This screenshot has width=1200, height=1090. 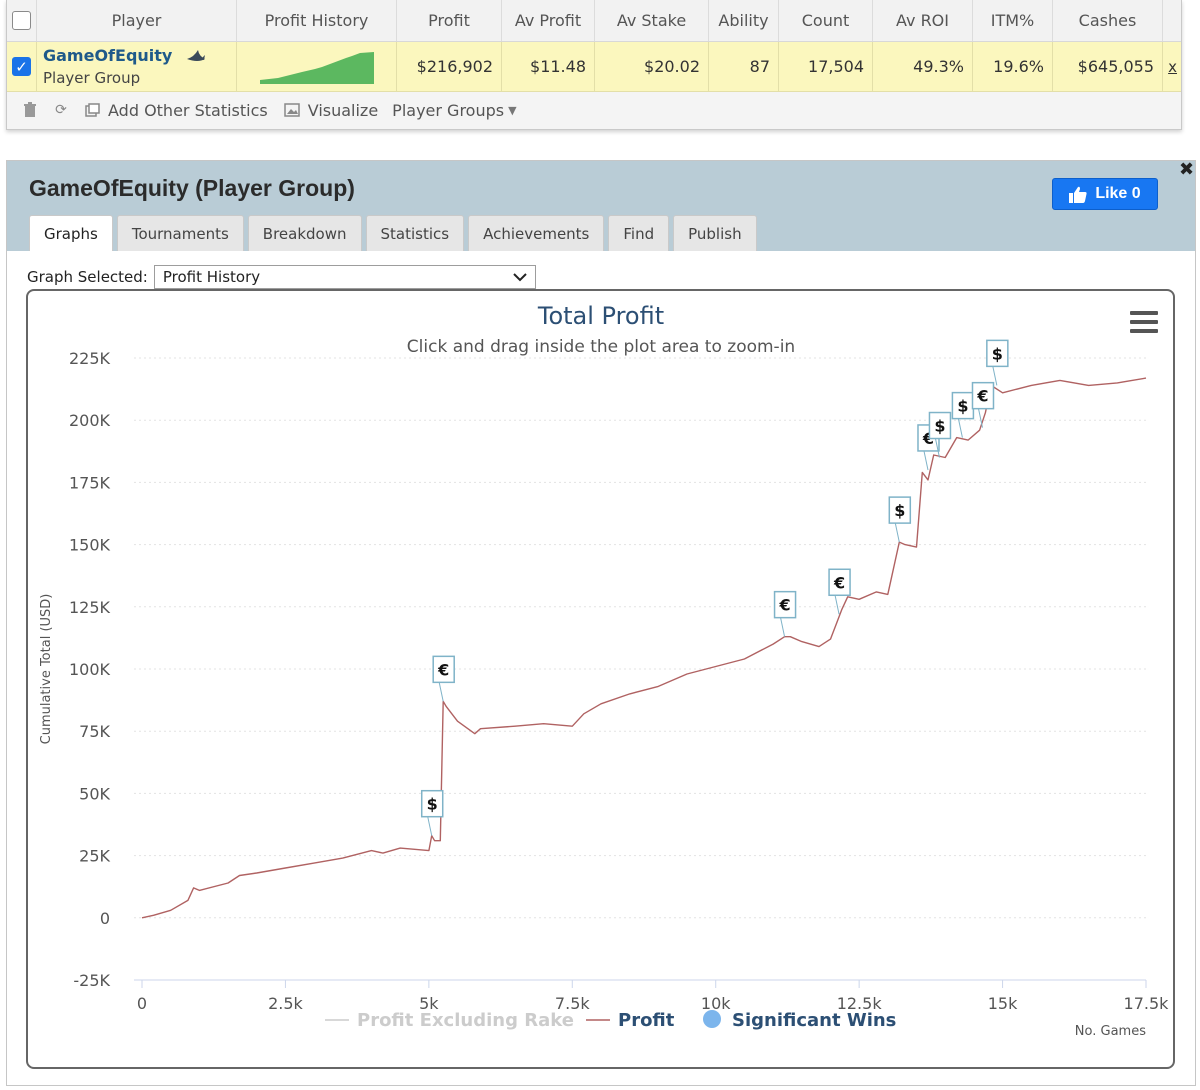 What do you see at coordinates (1144, 324) in the screenshot?
I see `chart-menu-button` at bounding box center [1144, 324].